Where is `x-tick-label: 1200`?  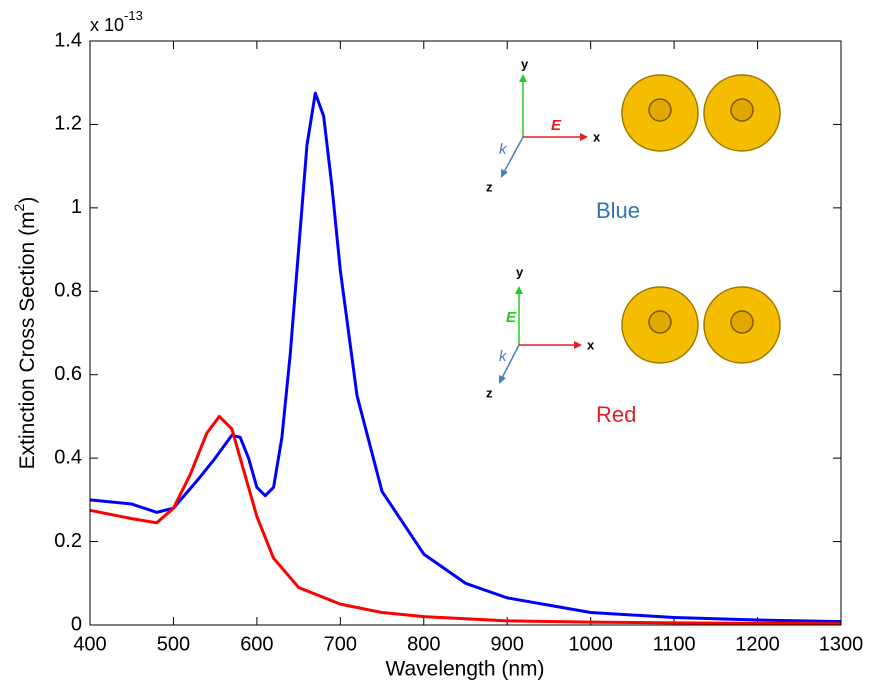
x-tick-label: 1200 is located at coordinates (757, 644).